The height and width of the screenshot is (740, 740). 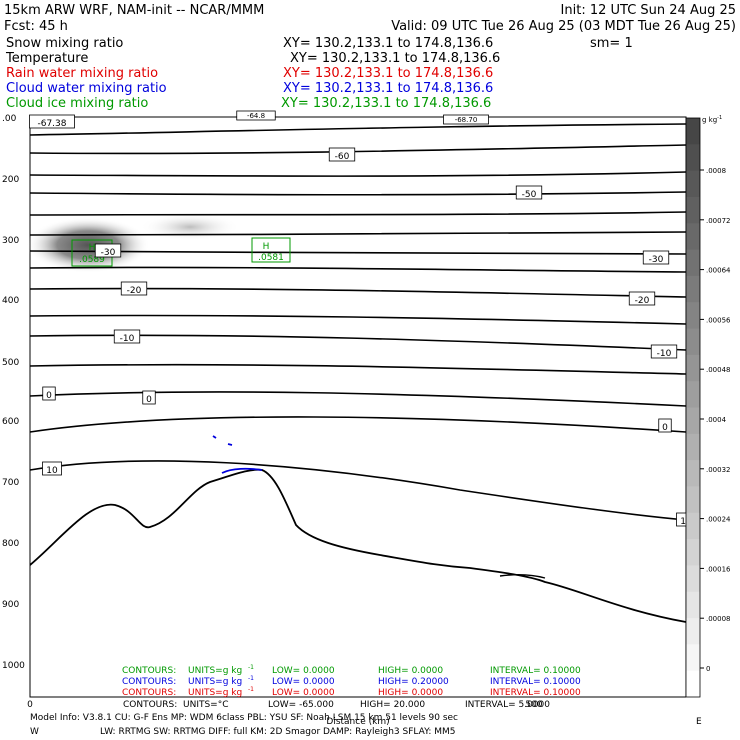 What do you see at coordinates (410, 693) in the screenshot?
I see `contour-info-high: HIGH= 0.0000` at bounding box center [410, 693].